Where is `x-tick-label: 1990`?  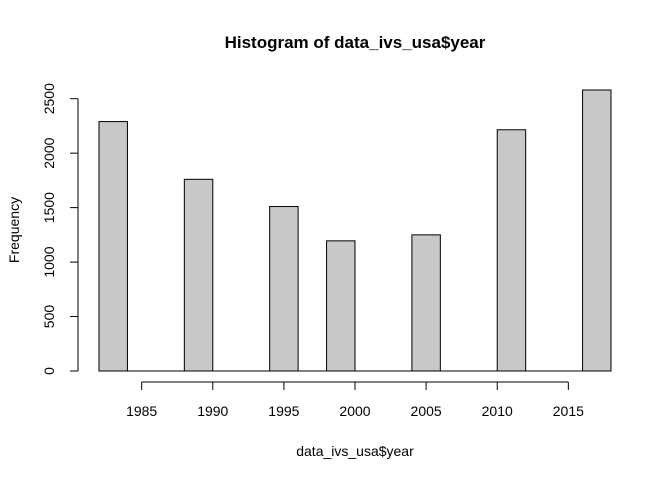
x-tick-label: 1990 is located at coordinates (212, 411).